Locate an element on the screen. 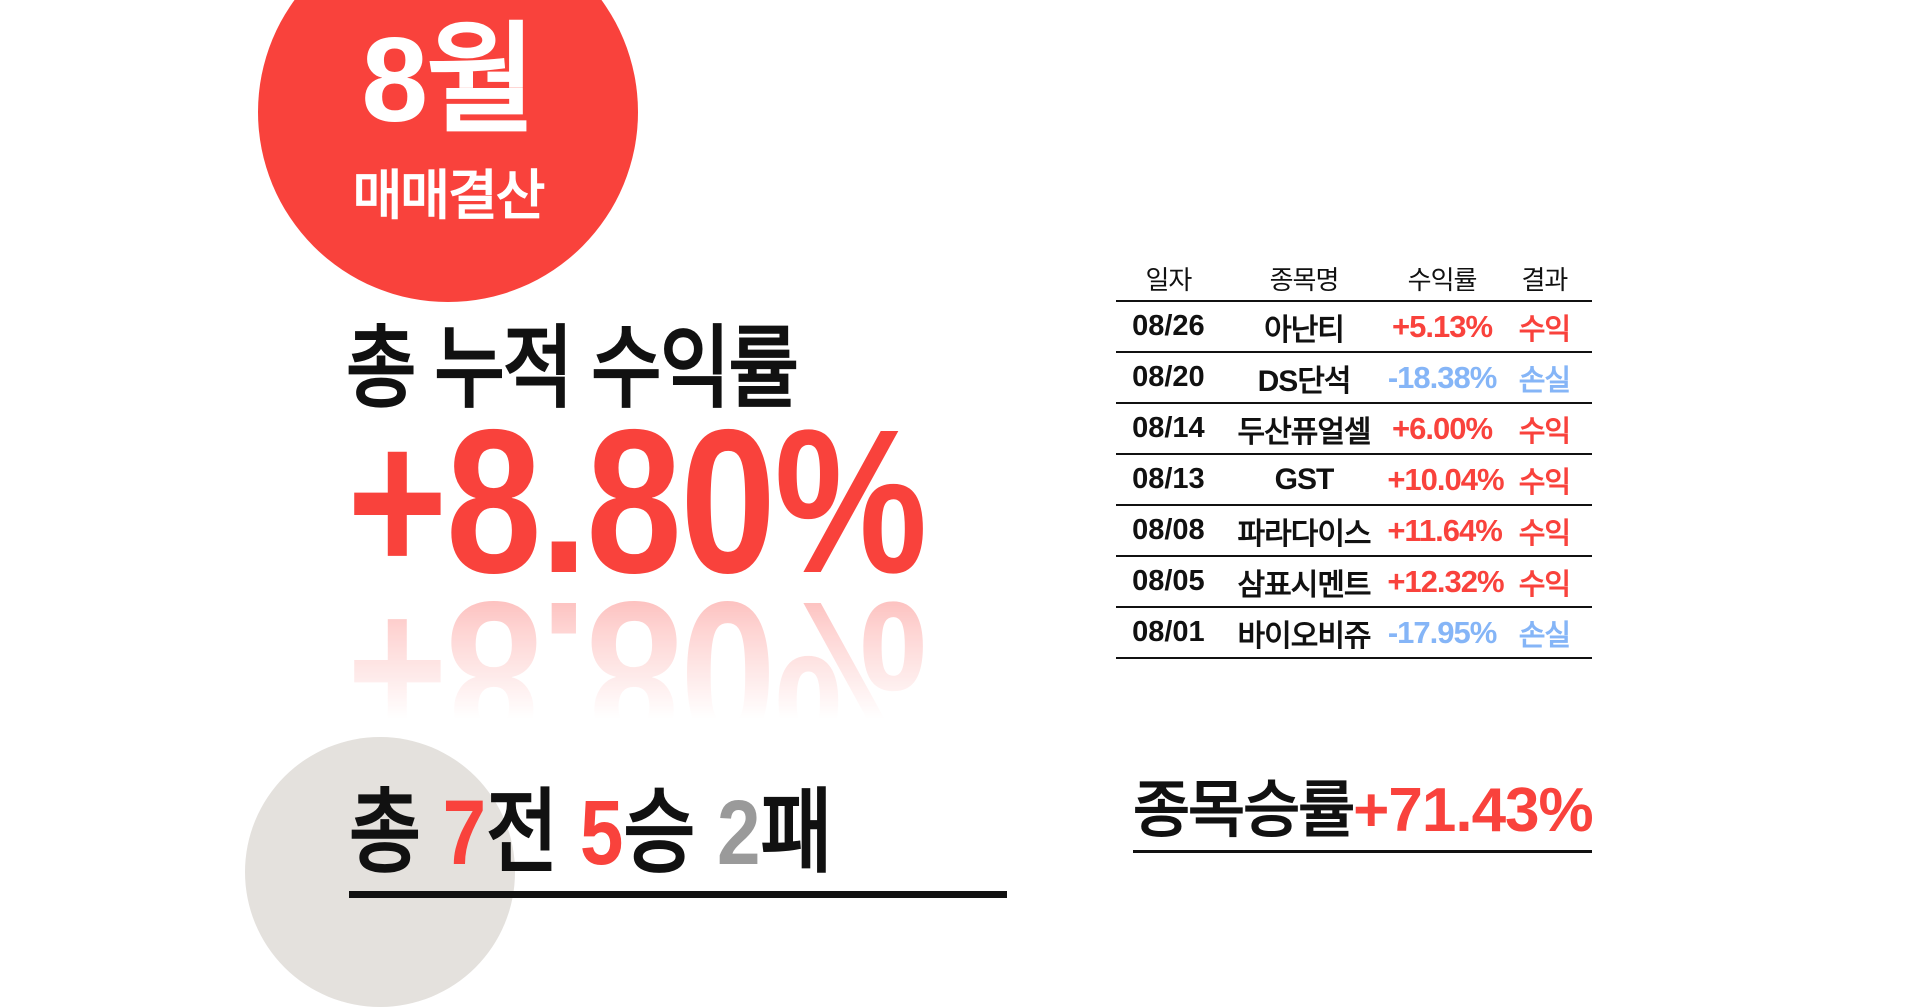  cell-return: +11.64% is located at coordinates (1445, 530).